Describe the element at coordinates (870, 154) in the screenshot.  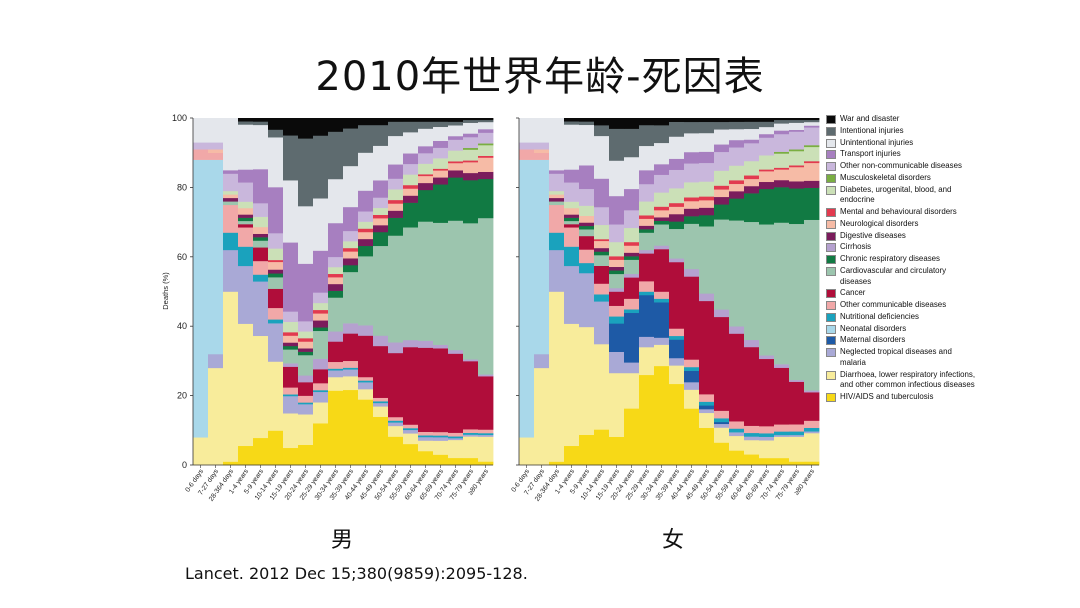
I see `legend-label: Transport injuries` at that location.